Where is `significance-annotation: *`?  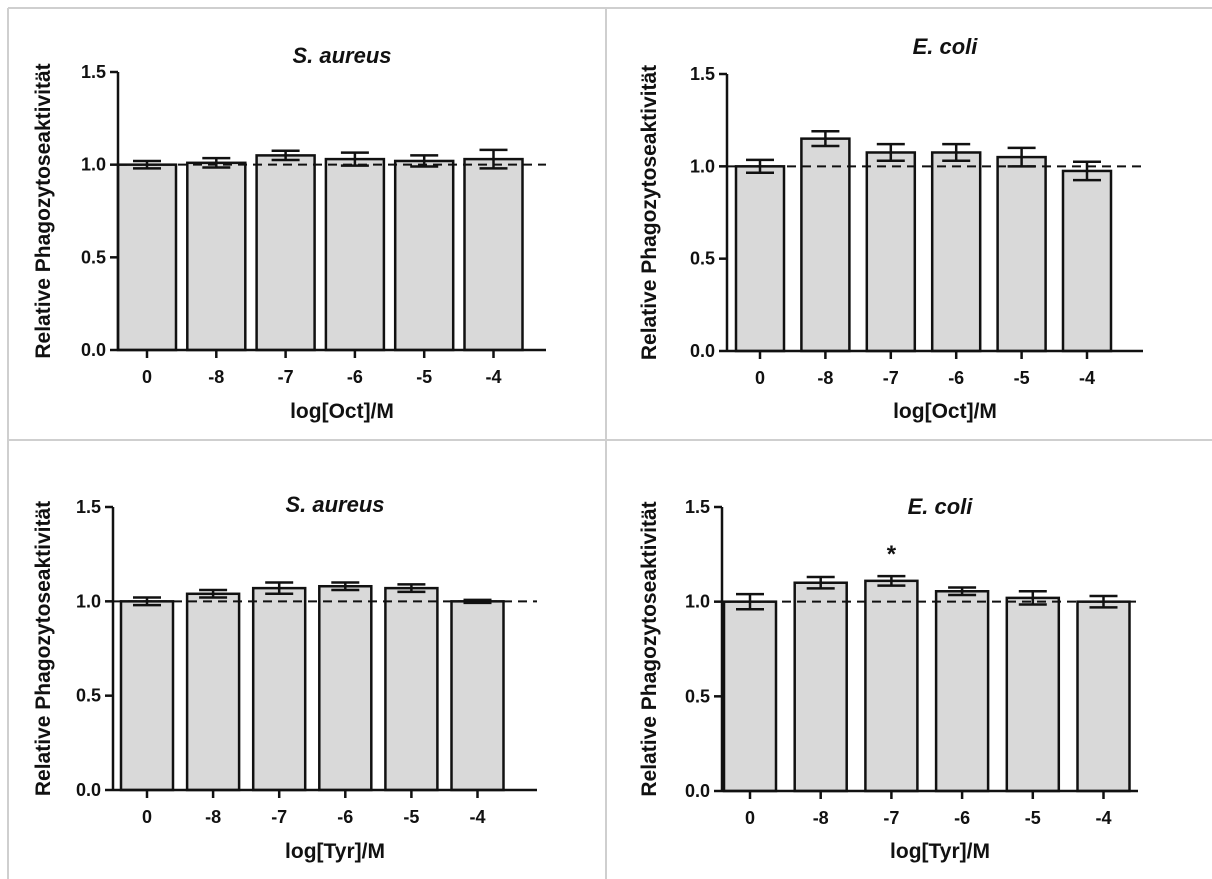 significance-annotation: * is located at coordinates (892, 554).